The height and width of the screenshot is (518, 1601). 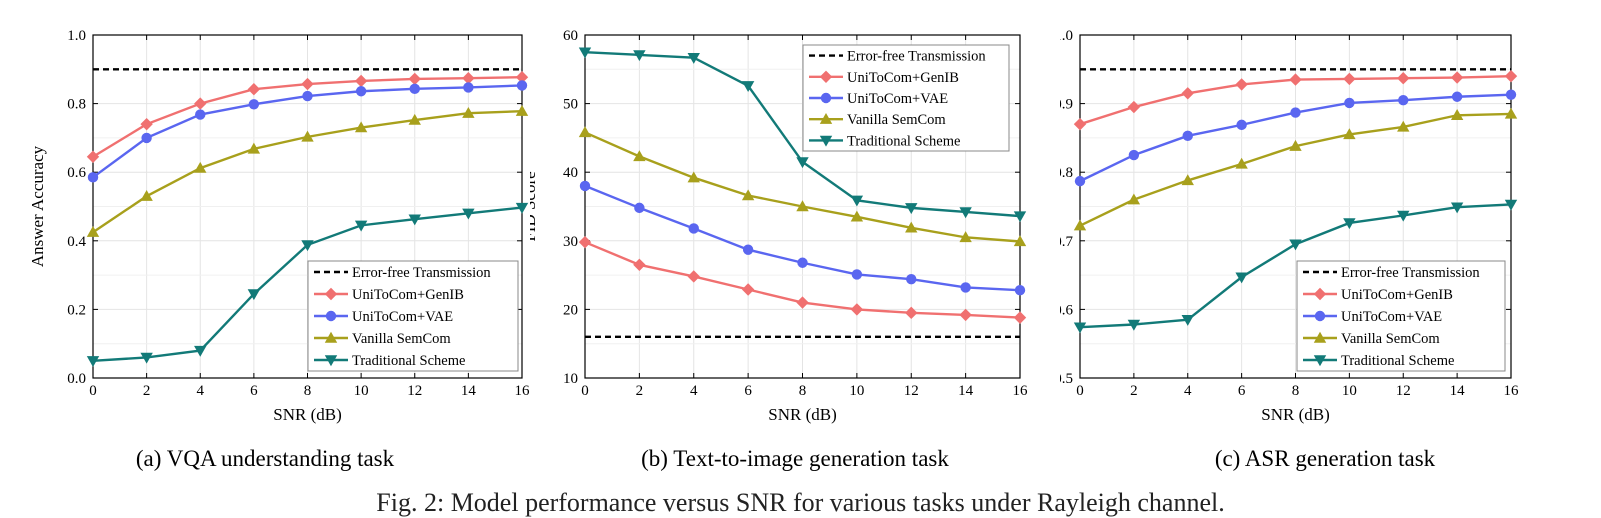 I want to click on y-tick-label: 40, so click(x=570, y=173).